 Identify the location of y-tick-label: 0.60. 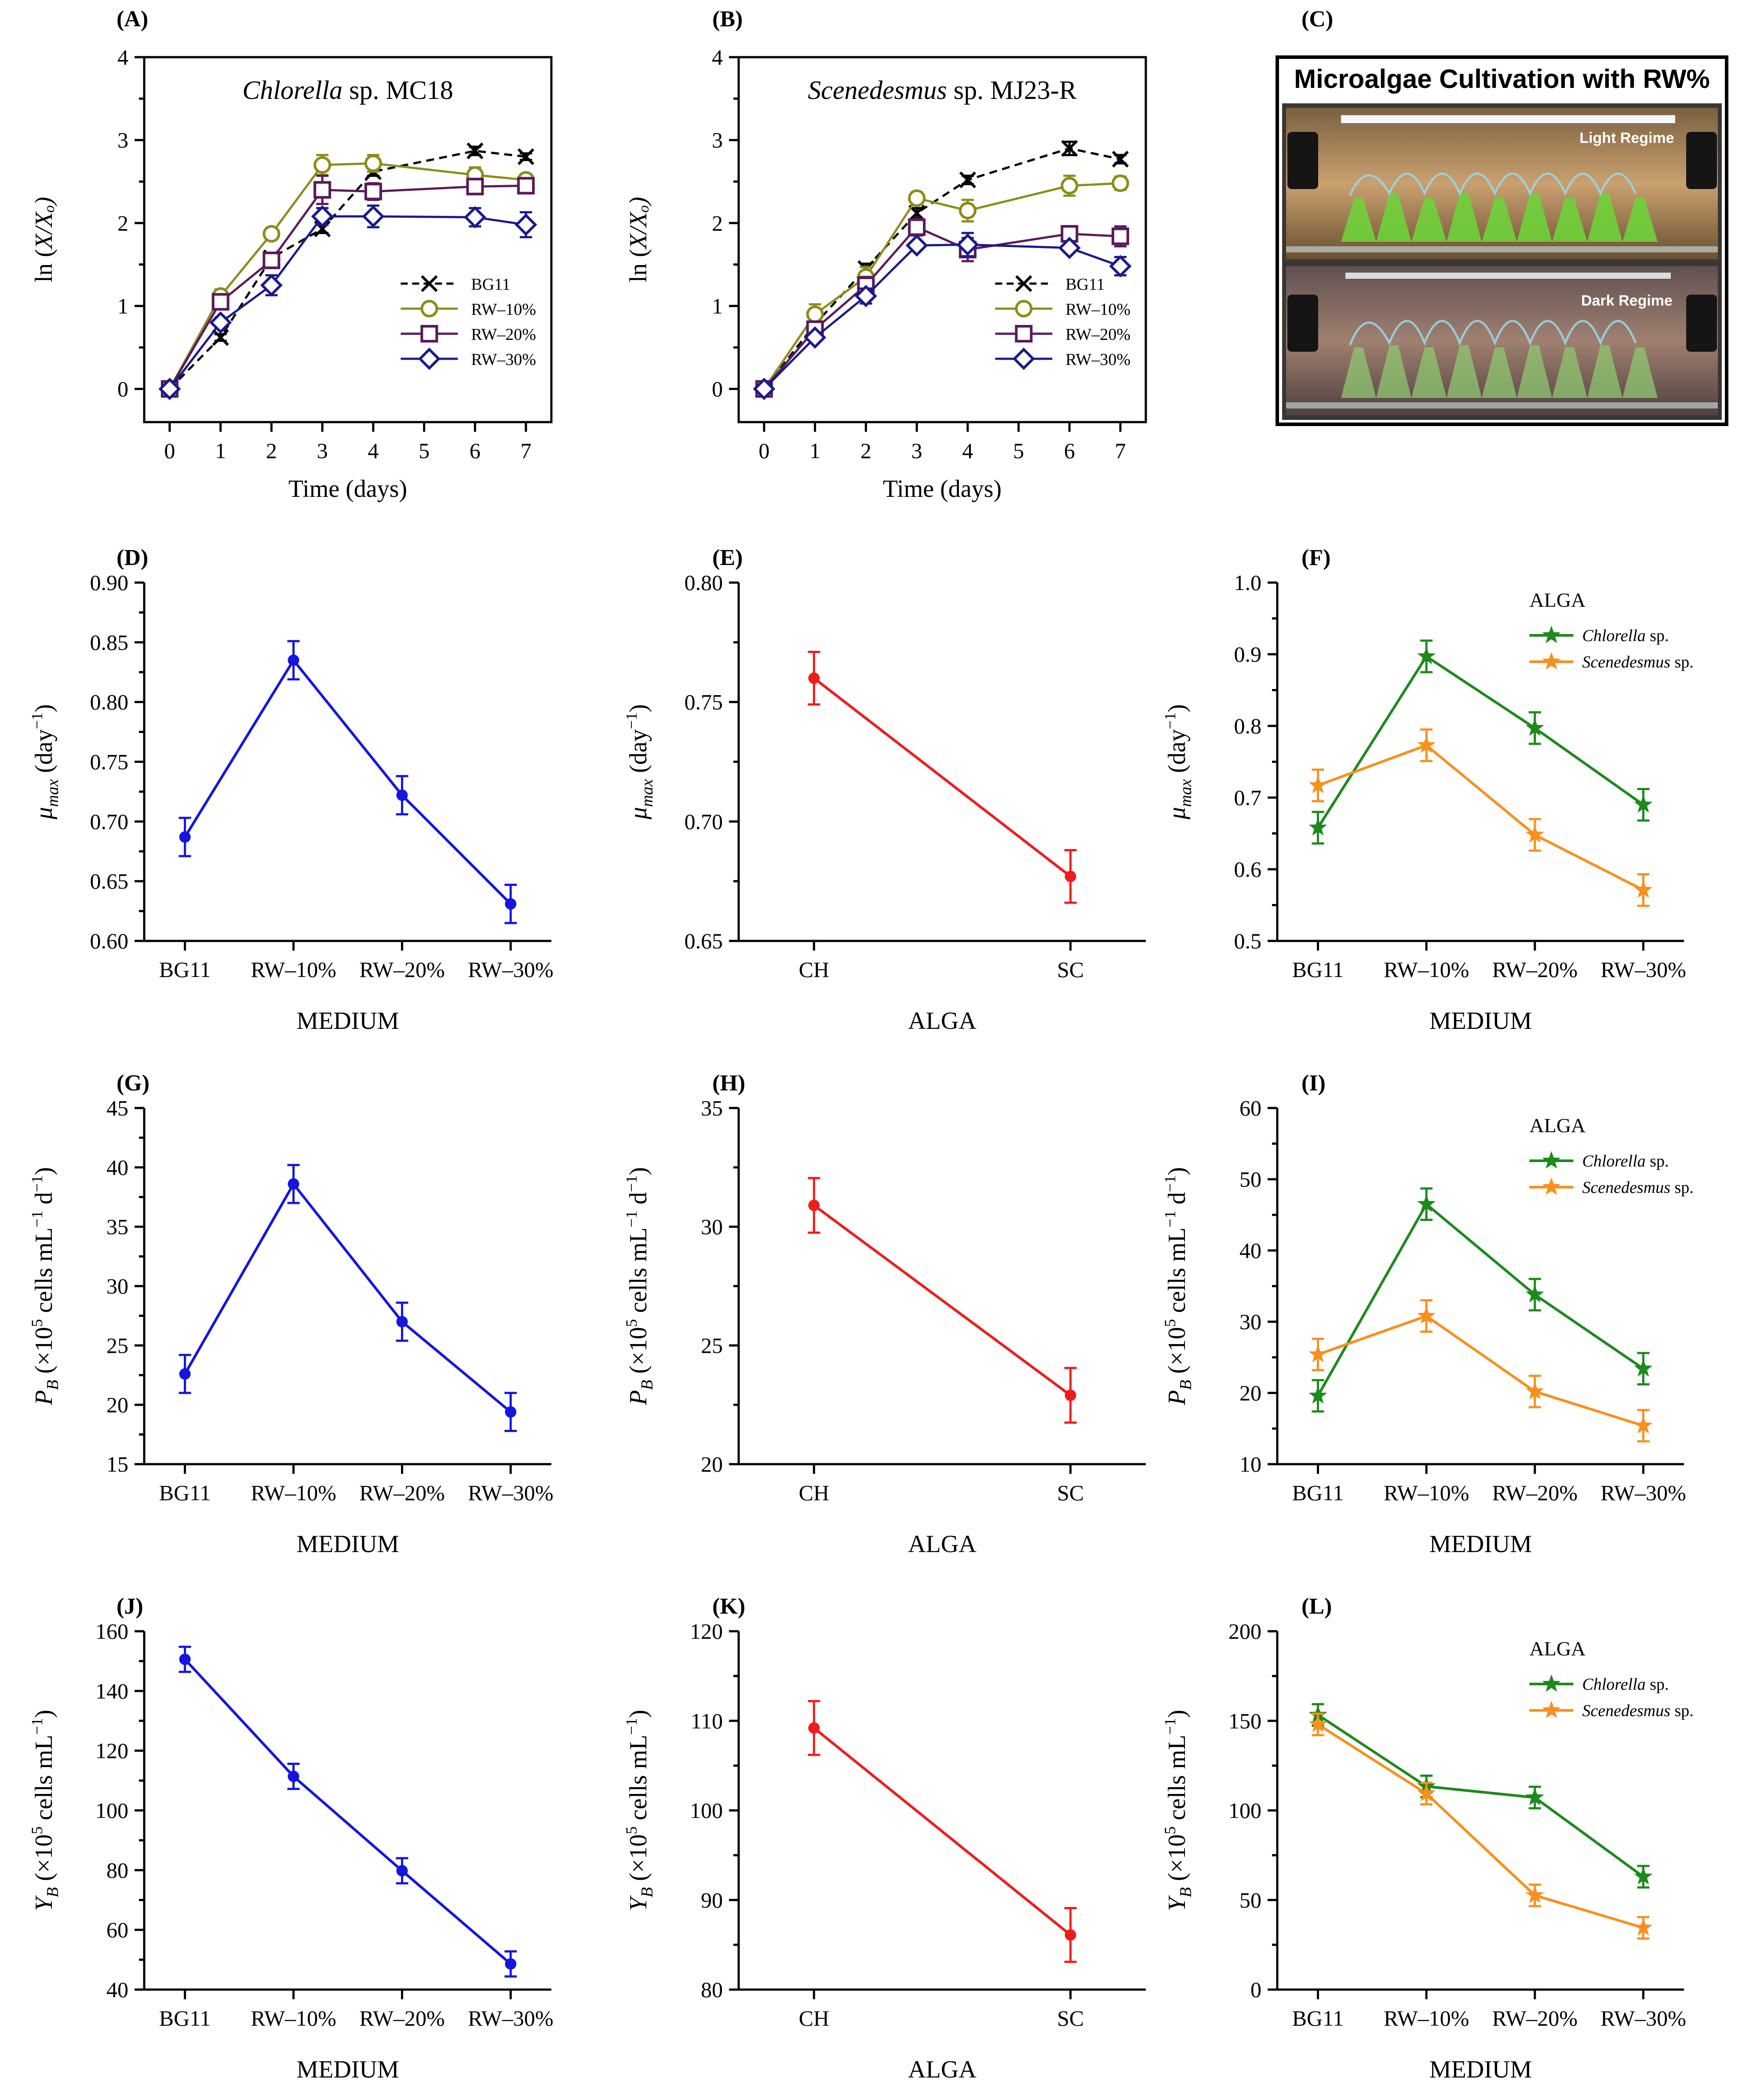
(109, 941).